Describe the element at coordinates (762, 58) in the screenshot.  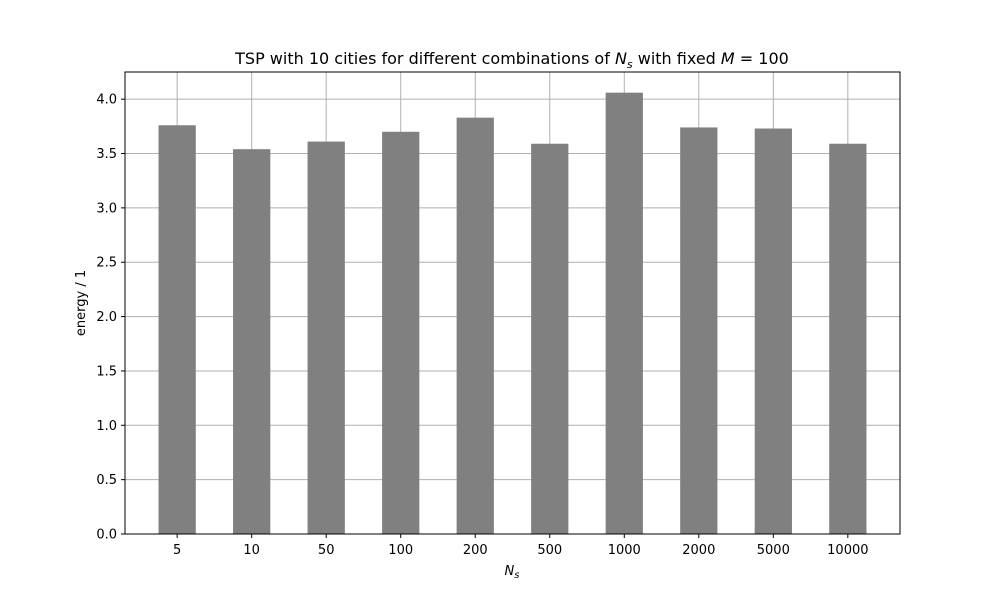
I see `chart-title-suffix: = 100` at that location.